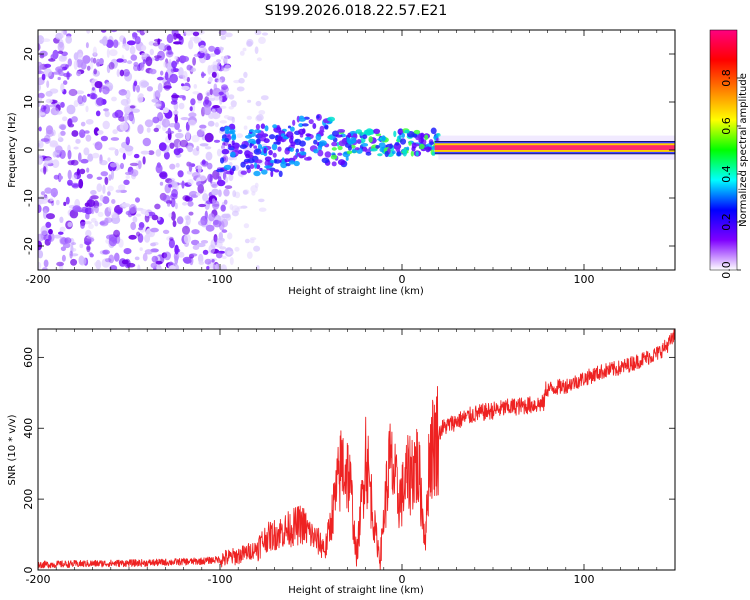  What do you see at coordinates (356, 291) in the screenshot?
I see `spectrogram-xlabel: Height of straight line (km)` at bounding box center [356, 291].